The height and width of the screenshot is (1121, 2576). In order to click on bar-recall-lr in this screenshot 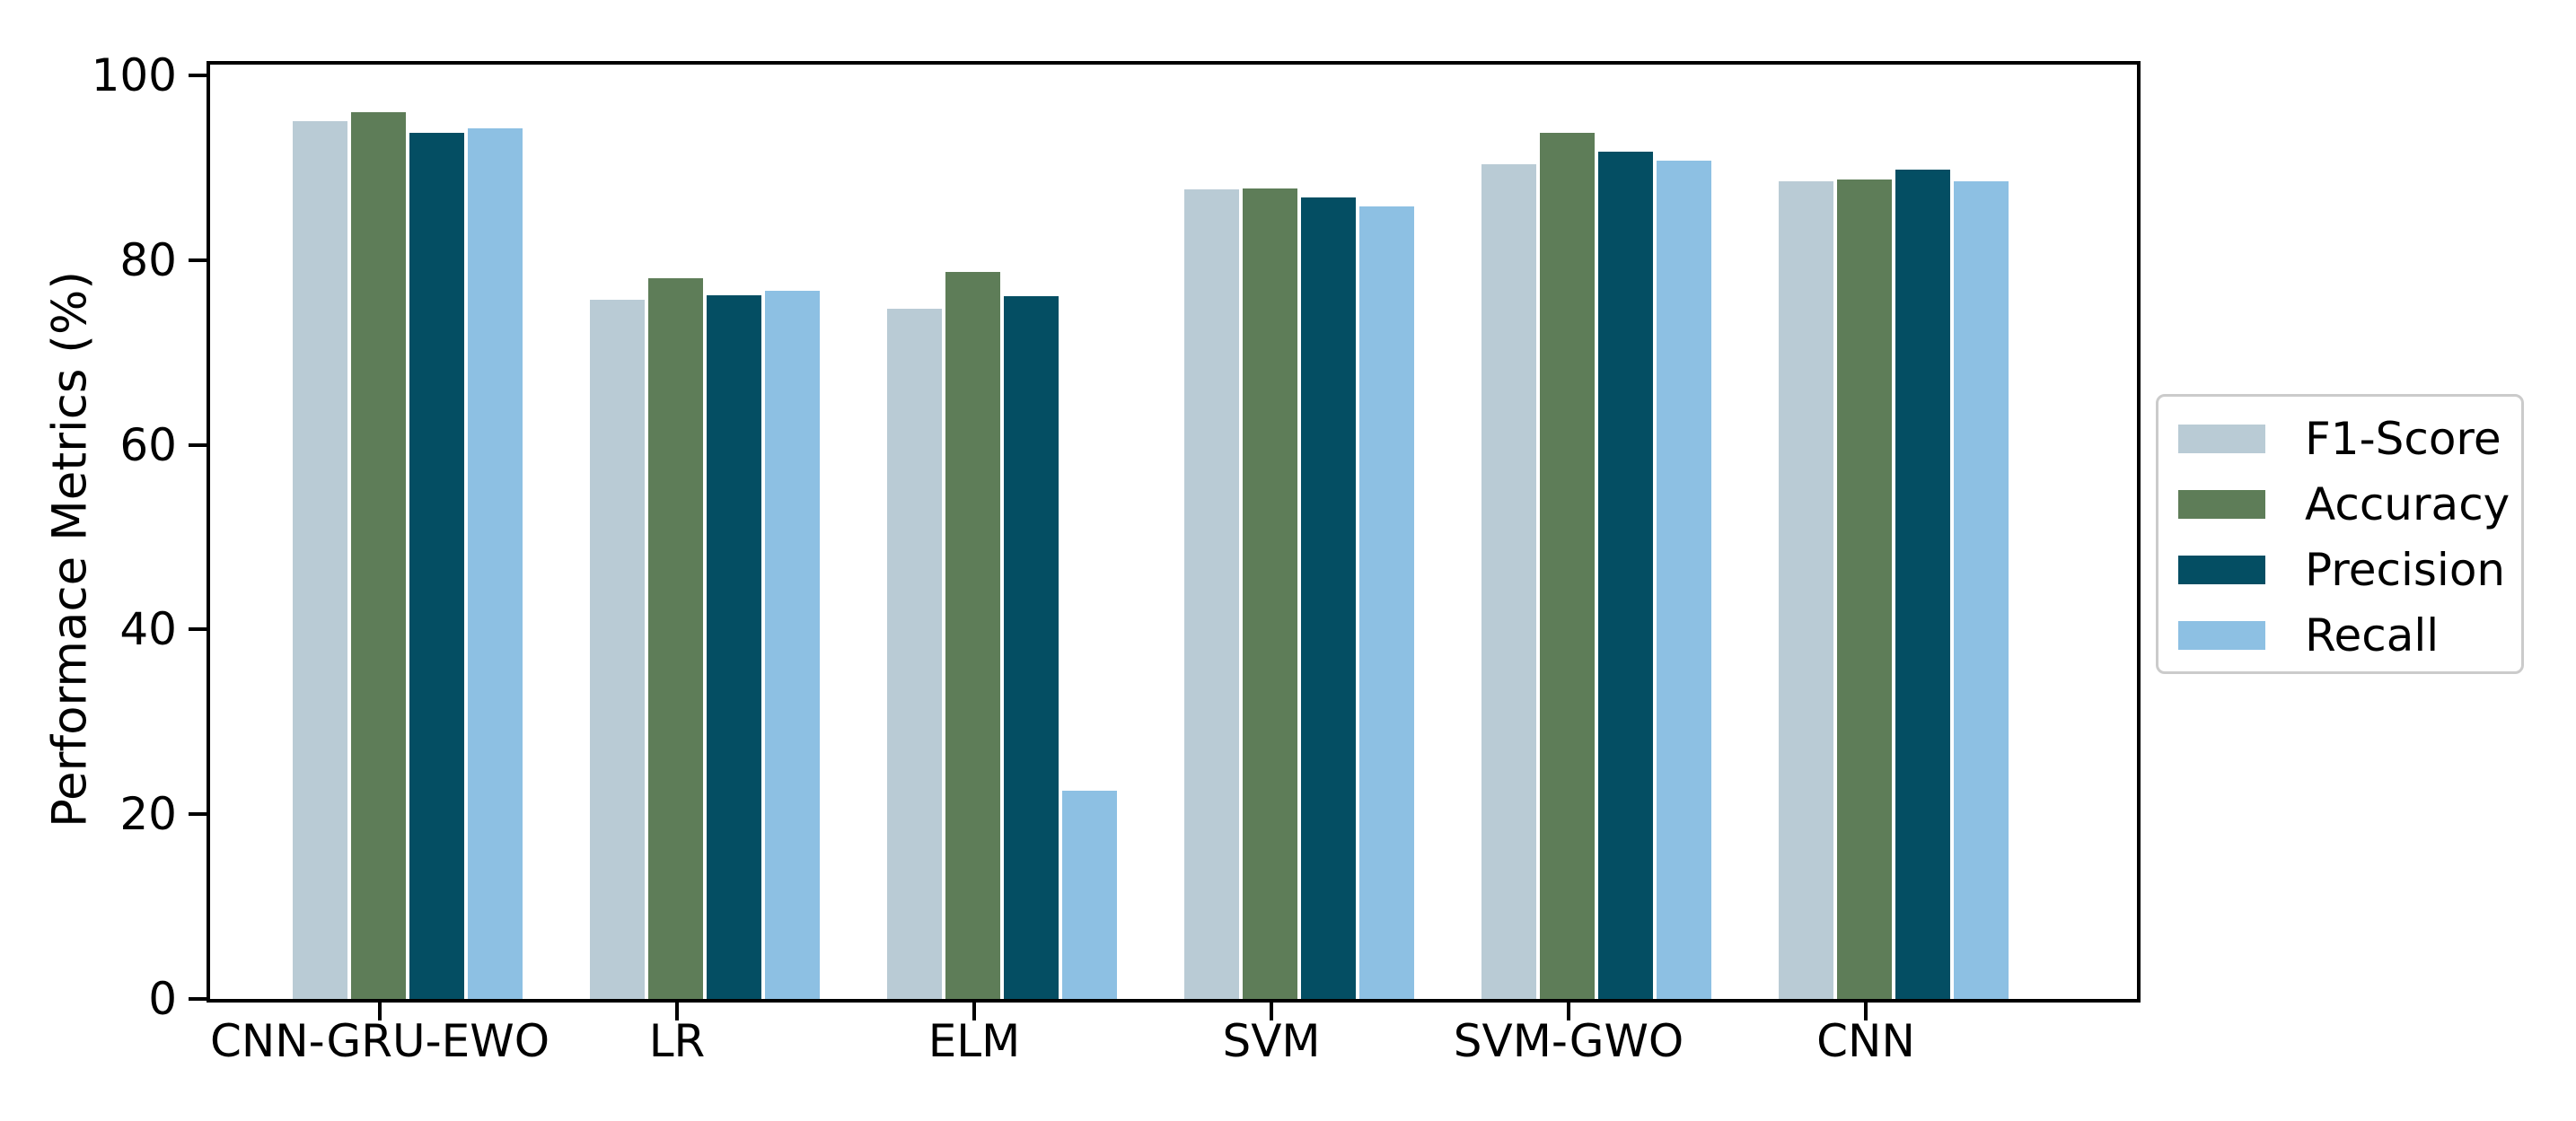, I will do `click(793, 644)`.